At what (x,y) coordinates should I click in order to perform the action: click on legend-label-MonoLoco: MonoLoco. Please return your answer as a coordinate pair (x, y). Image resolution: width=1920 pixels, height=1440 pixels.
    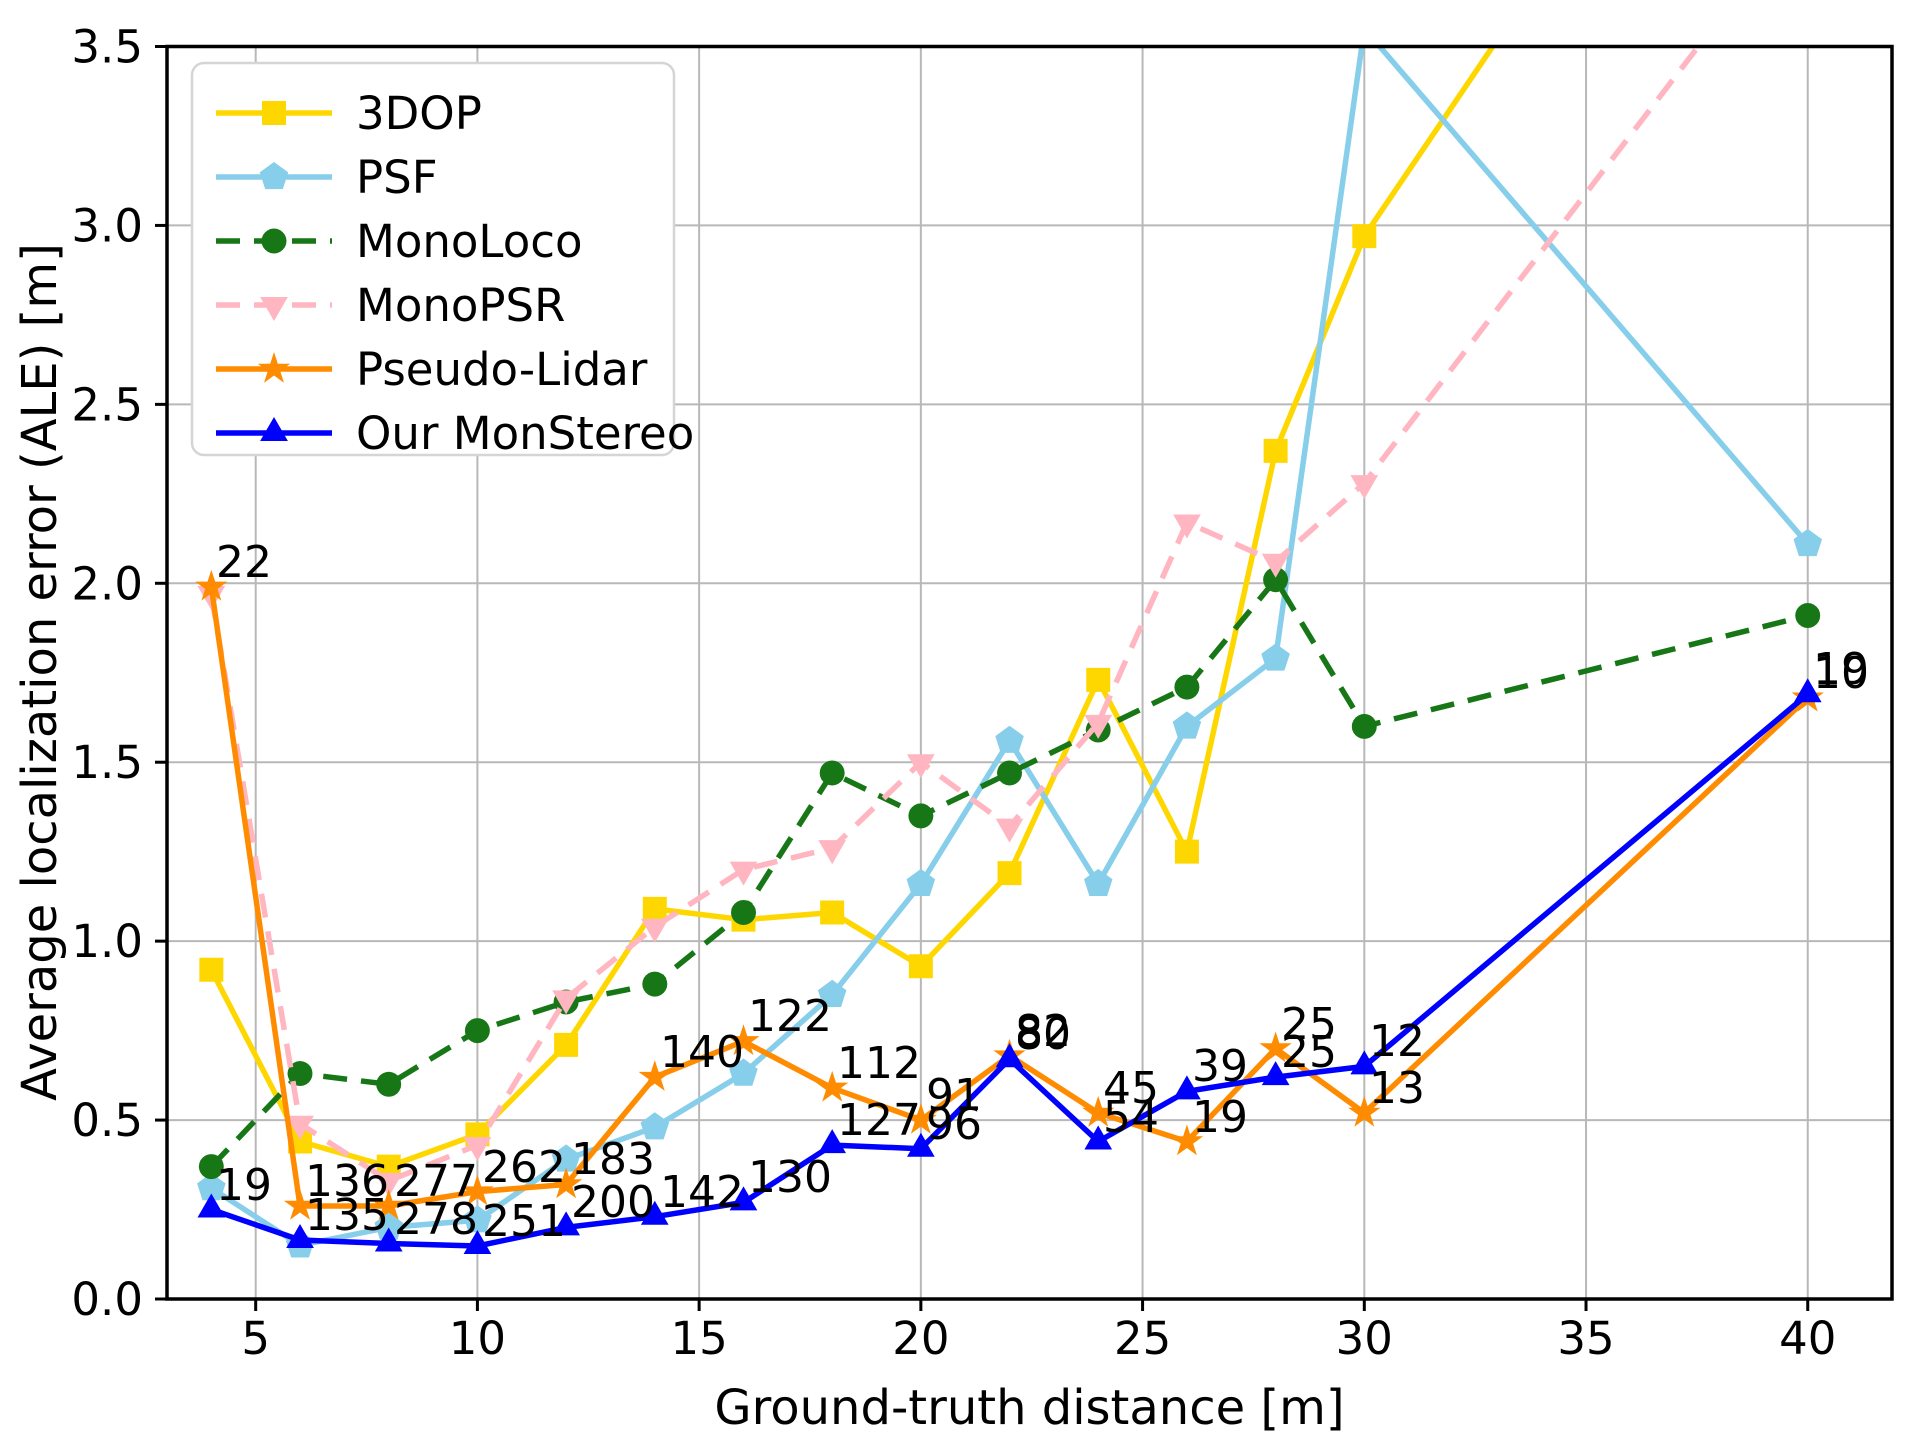
    Looking at the image, I should click on (469, 241).